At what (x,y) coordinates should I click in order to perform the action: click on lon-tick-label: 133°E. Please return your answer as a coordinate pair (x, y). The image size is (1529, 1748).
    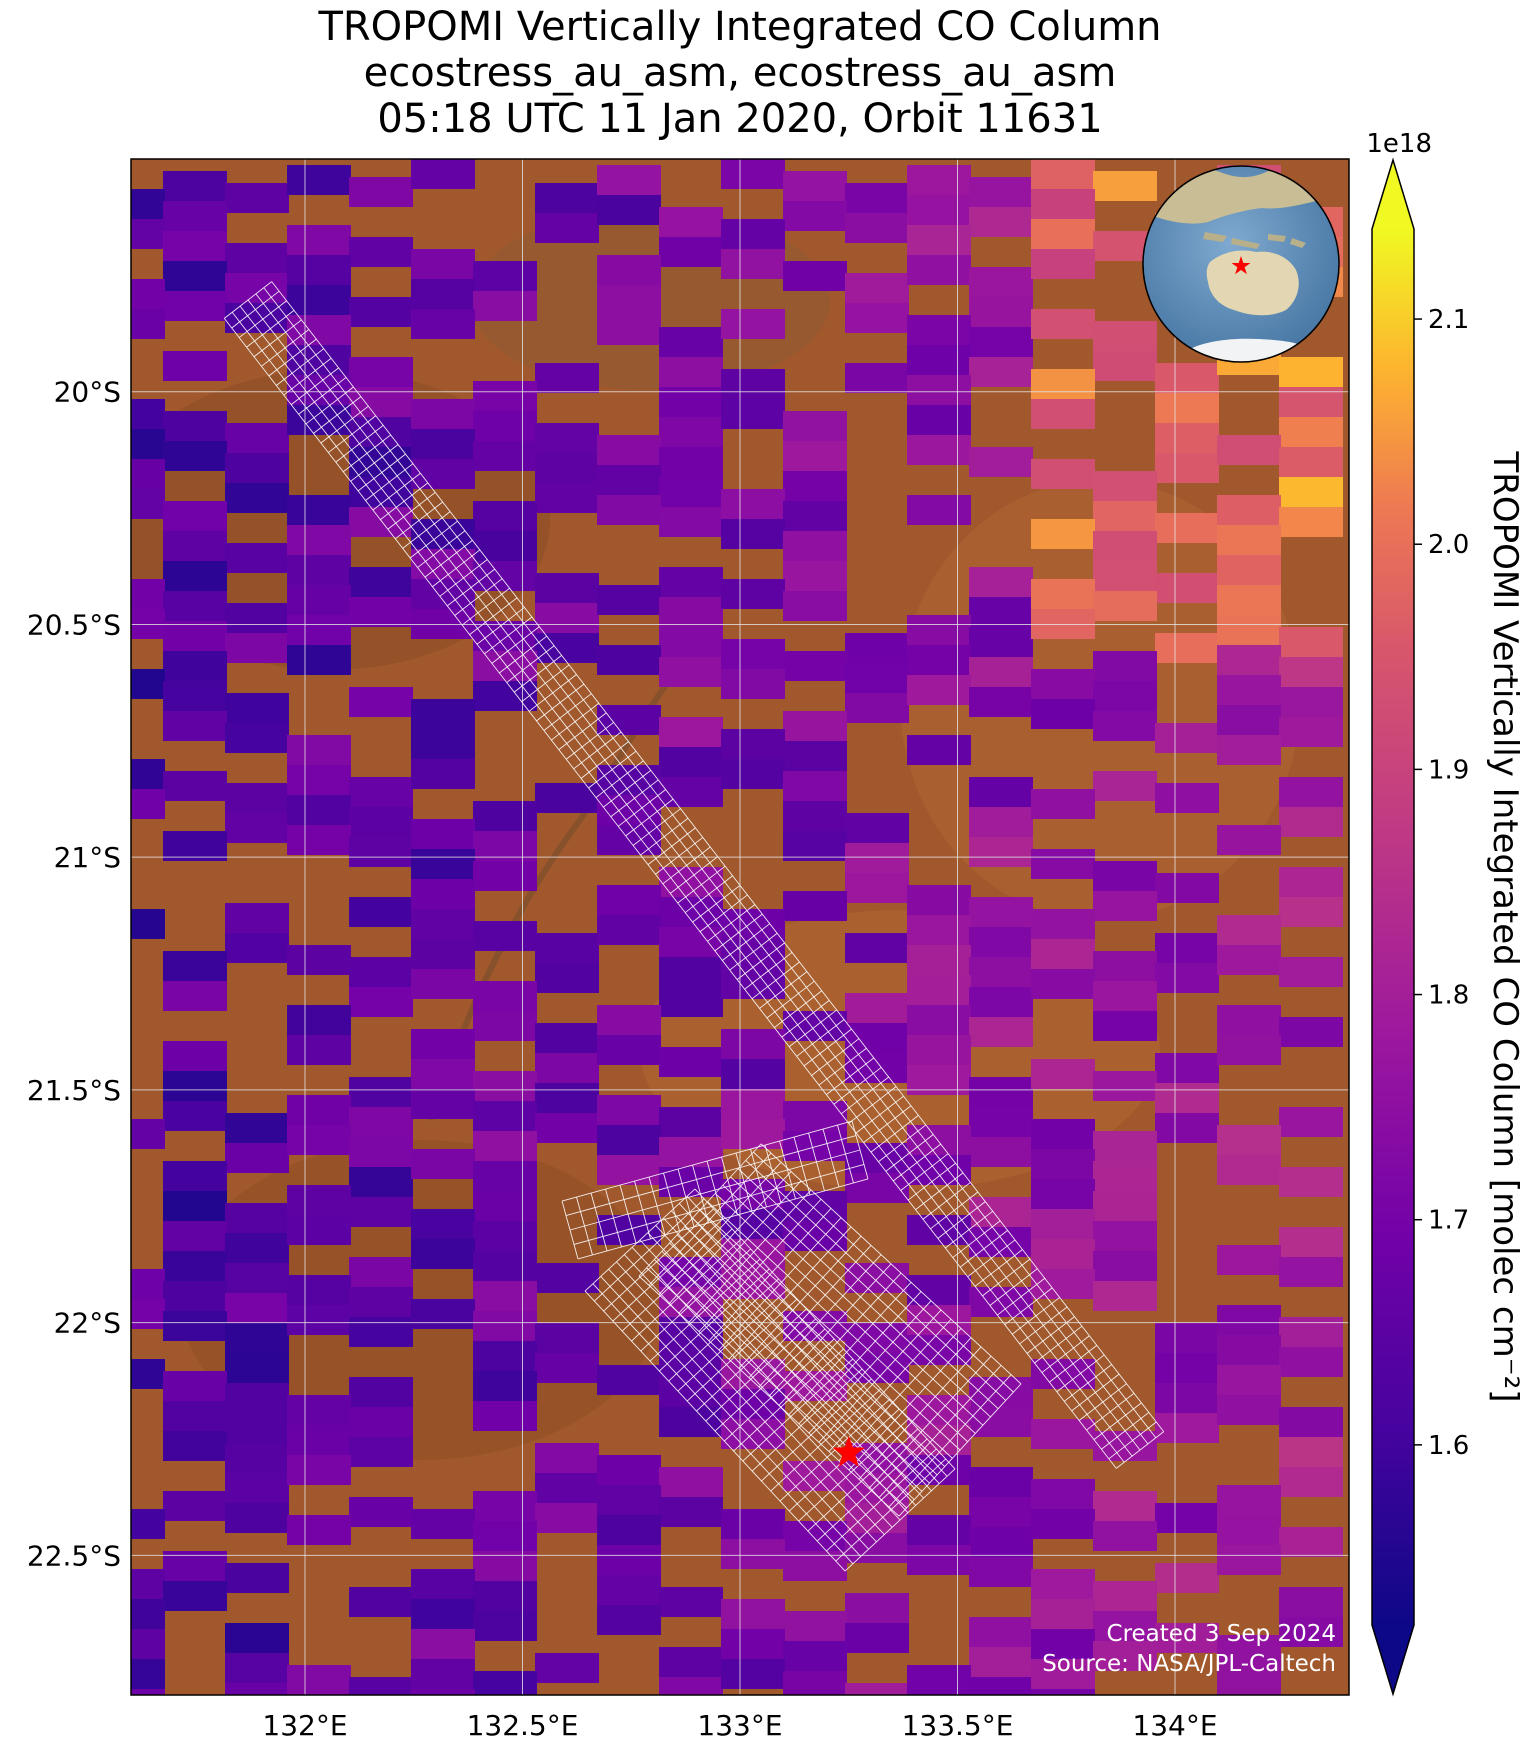
    Looking at the image, I should click on (739, 1725).